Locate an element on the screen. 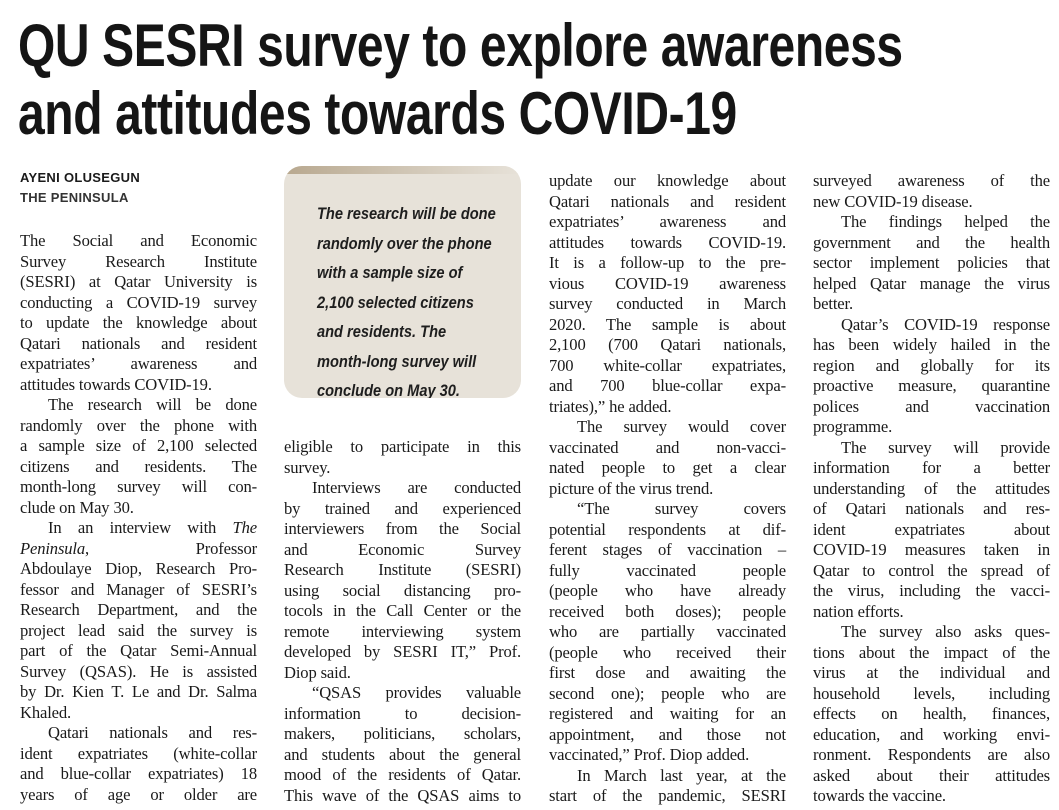 Image resolution: width=1059 pixels, height=810 pixels. text-line: Khaled. is located at coordinates (46, 712).